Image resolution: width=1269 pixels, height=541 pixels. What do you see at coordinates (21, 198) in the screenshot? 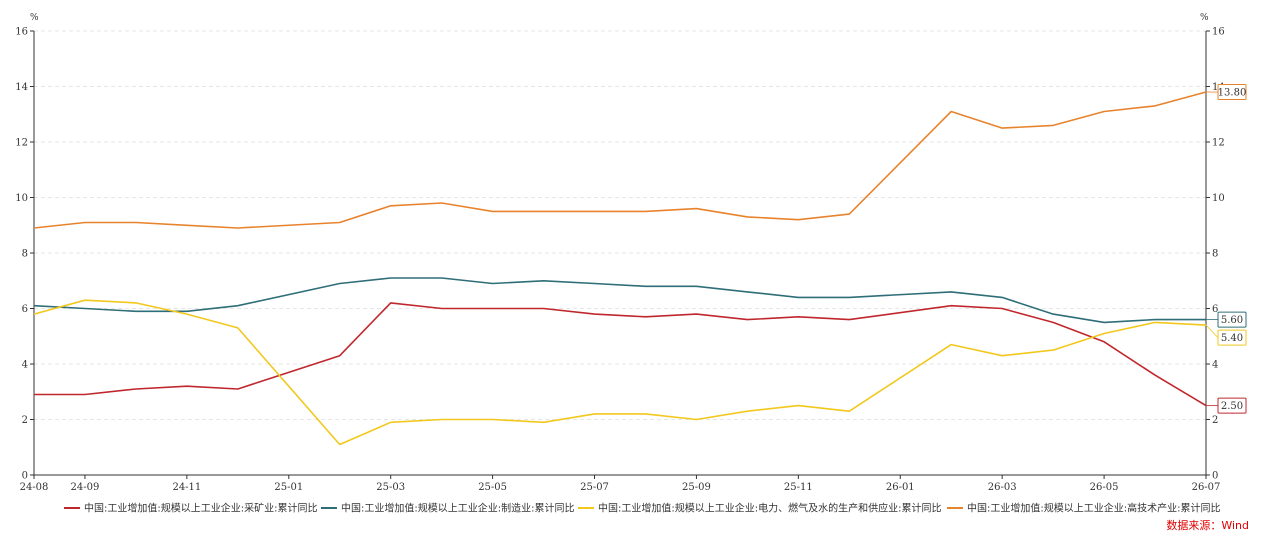
I see `y-tick-label-left: 10` at bounding box center [21, 198].